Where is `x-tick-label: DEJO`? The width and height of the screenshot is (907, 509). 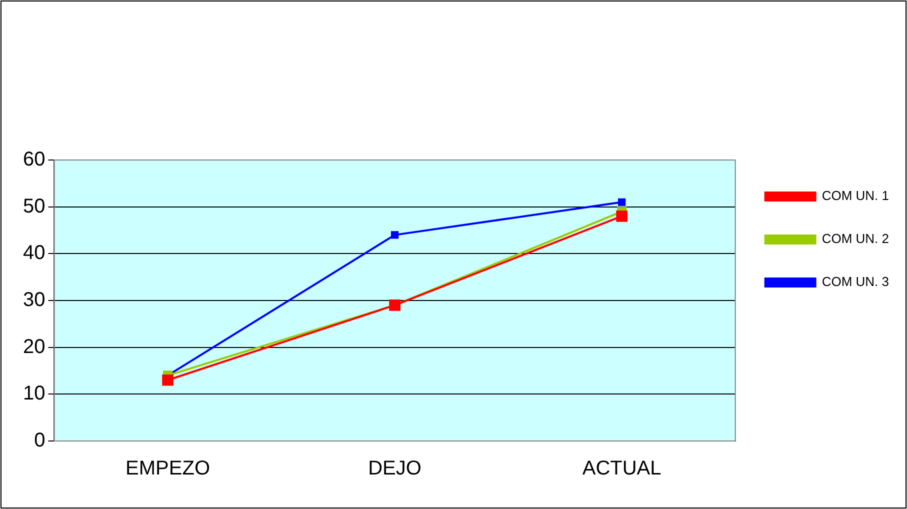
x-tick-label: DEJO is located at coordinates (395, 469).